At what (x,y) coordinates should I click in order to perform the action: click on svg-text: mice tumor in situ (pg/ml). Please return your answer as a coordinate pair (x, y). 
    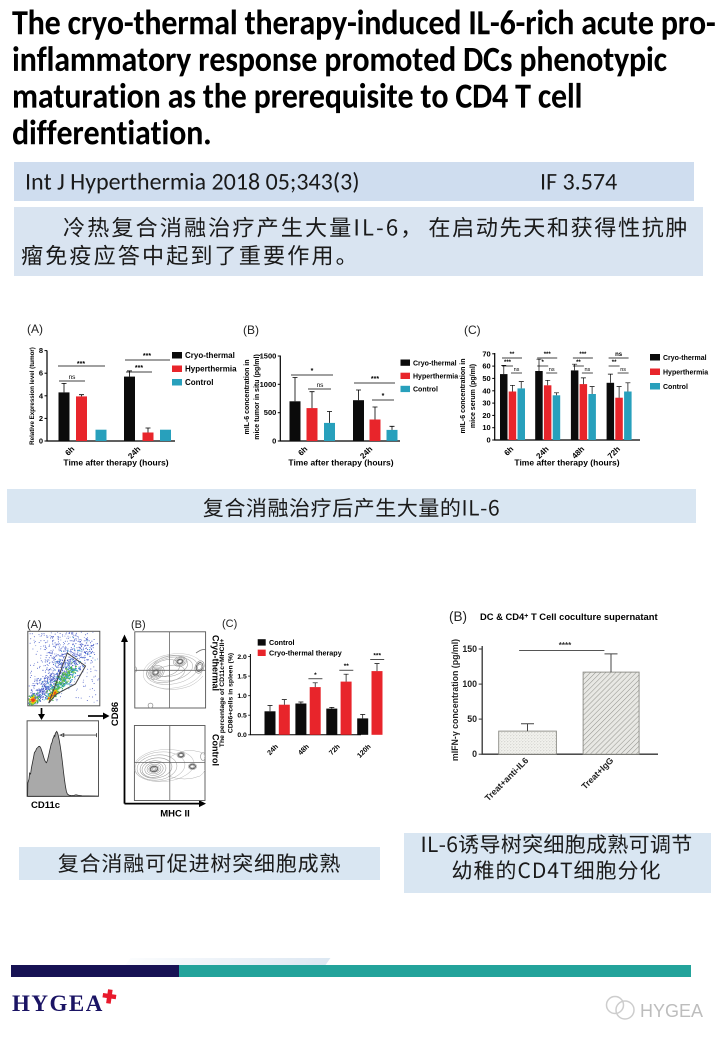
    Looking at the image, I should click on (257, 397).